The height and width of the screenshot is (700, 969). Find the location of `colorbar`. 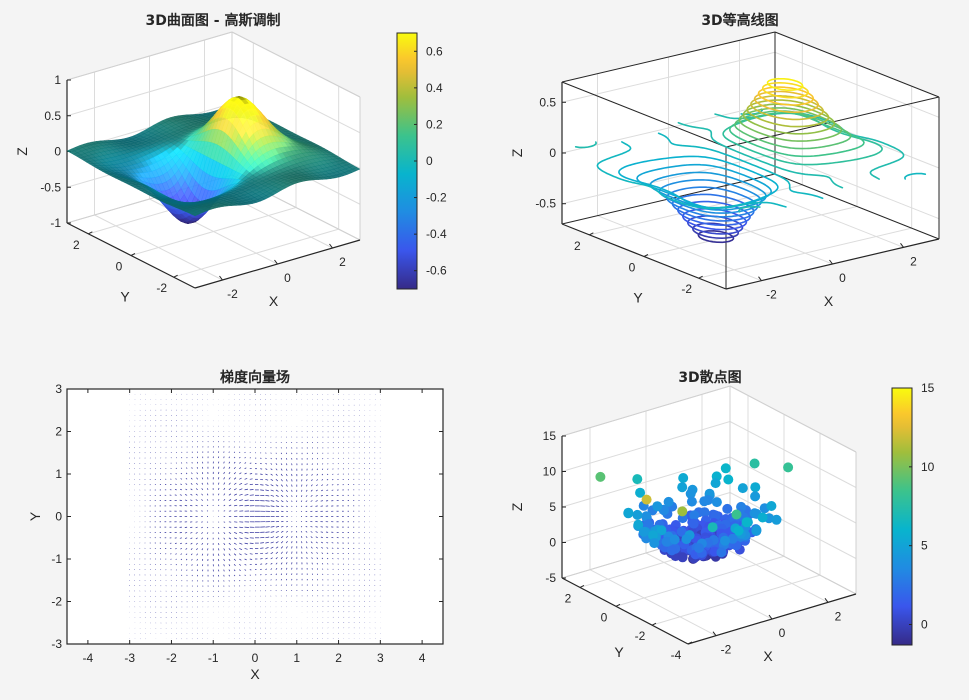

colorbar is located at coordinates (902, 516).